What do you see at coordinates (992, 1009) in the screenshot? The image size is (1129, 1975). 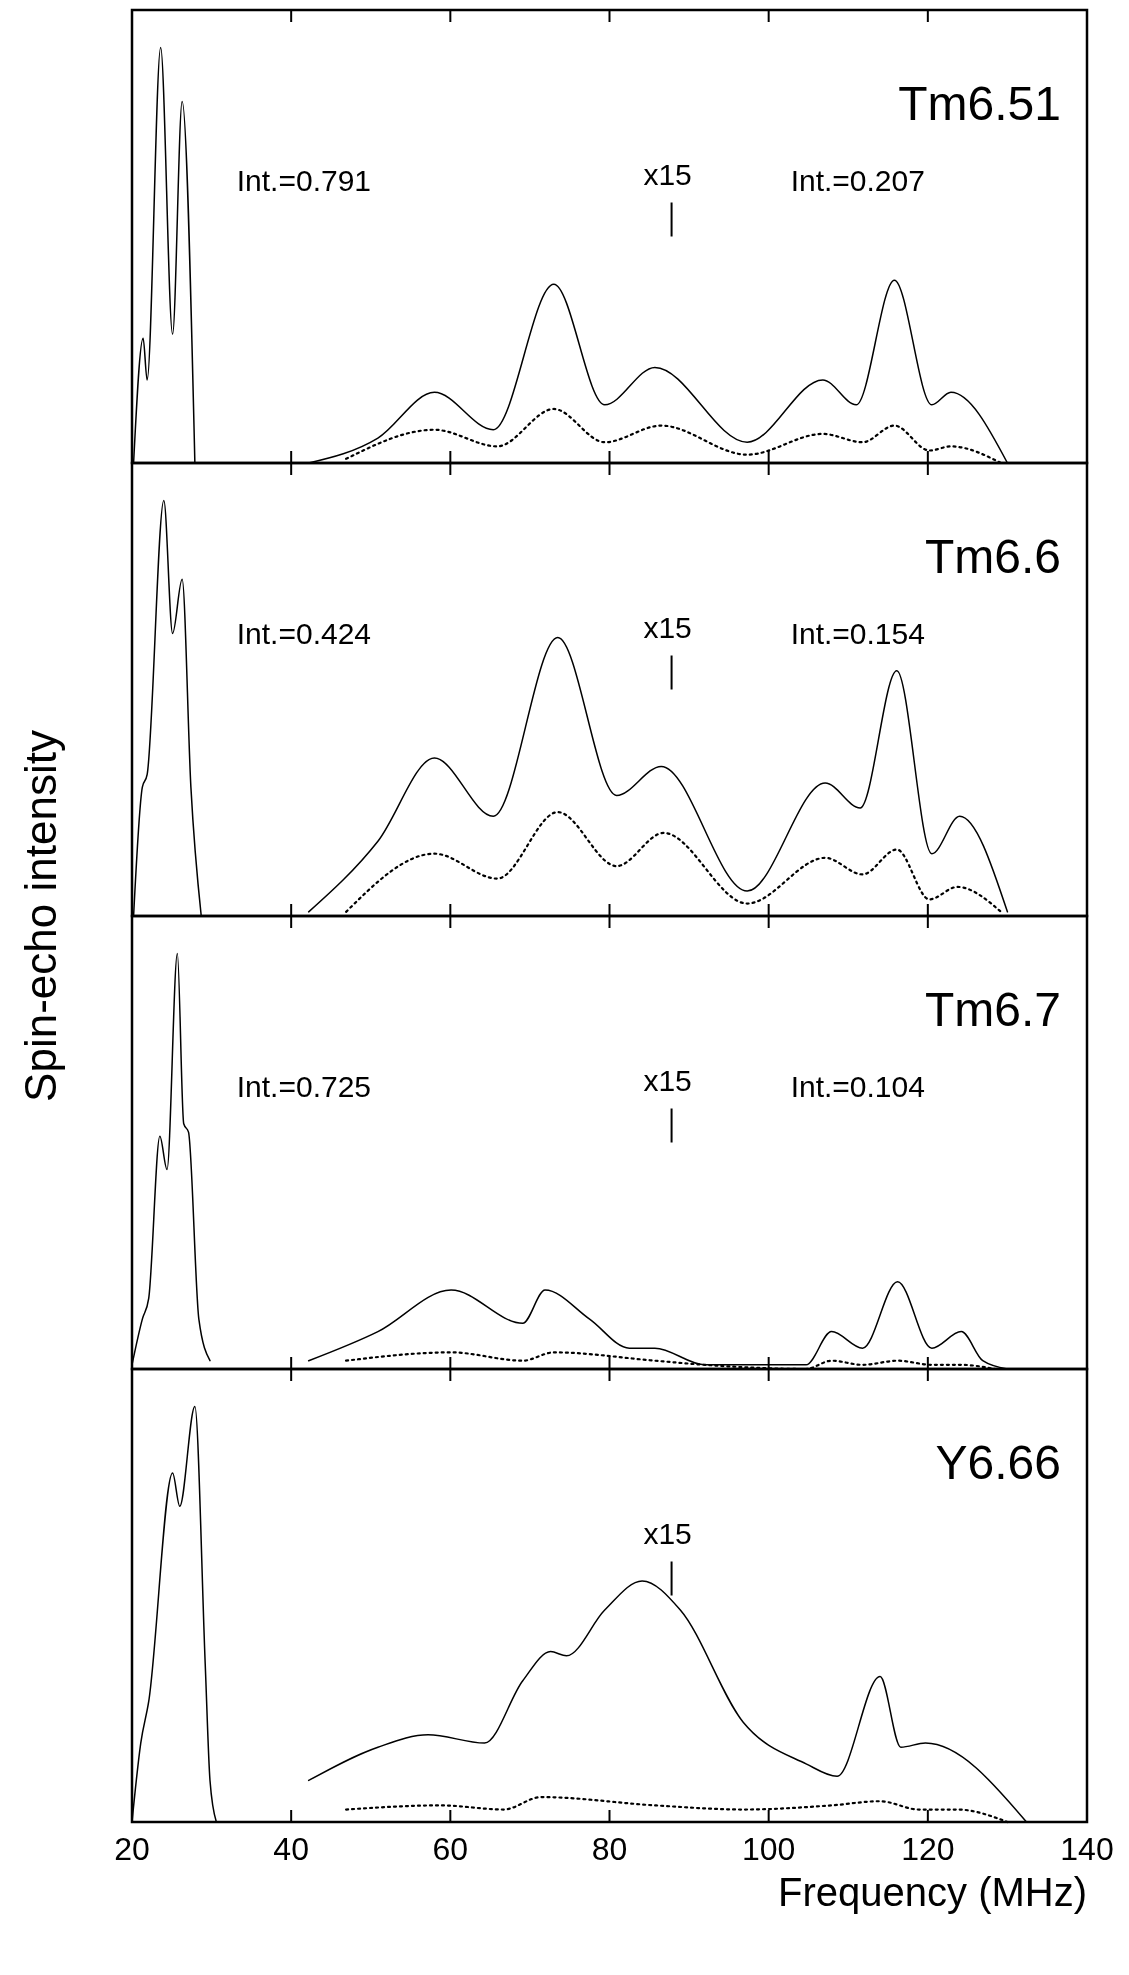 I see `text: Tm6.7` at bounding box center [992, 1009].